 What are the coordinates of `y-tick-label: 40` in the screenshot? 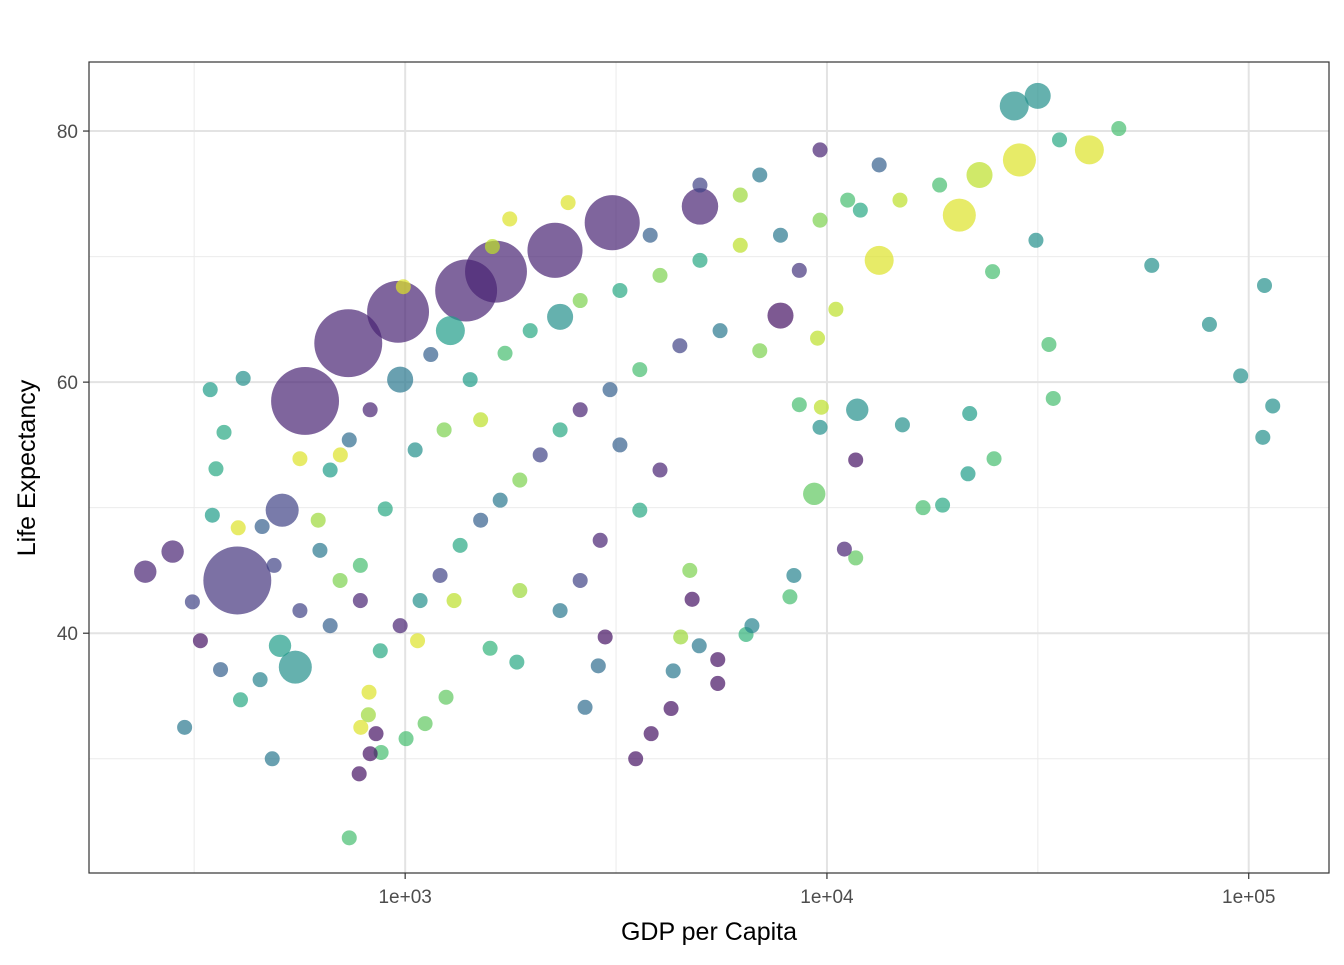 It's located at (67, 634).